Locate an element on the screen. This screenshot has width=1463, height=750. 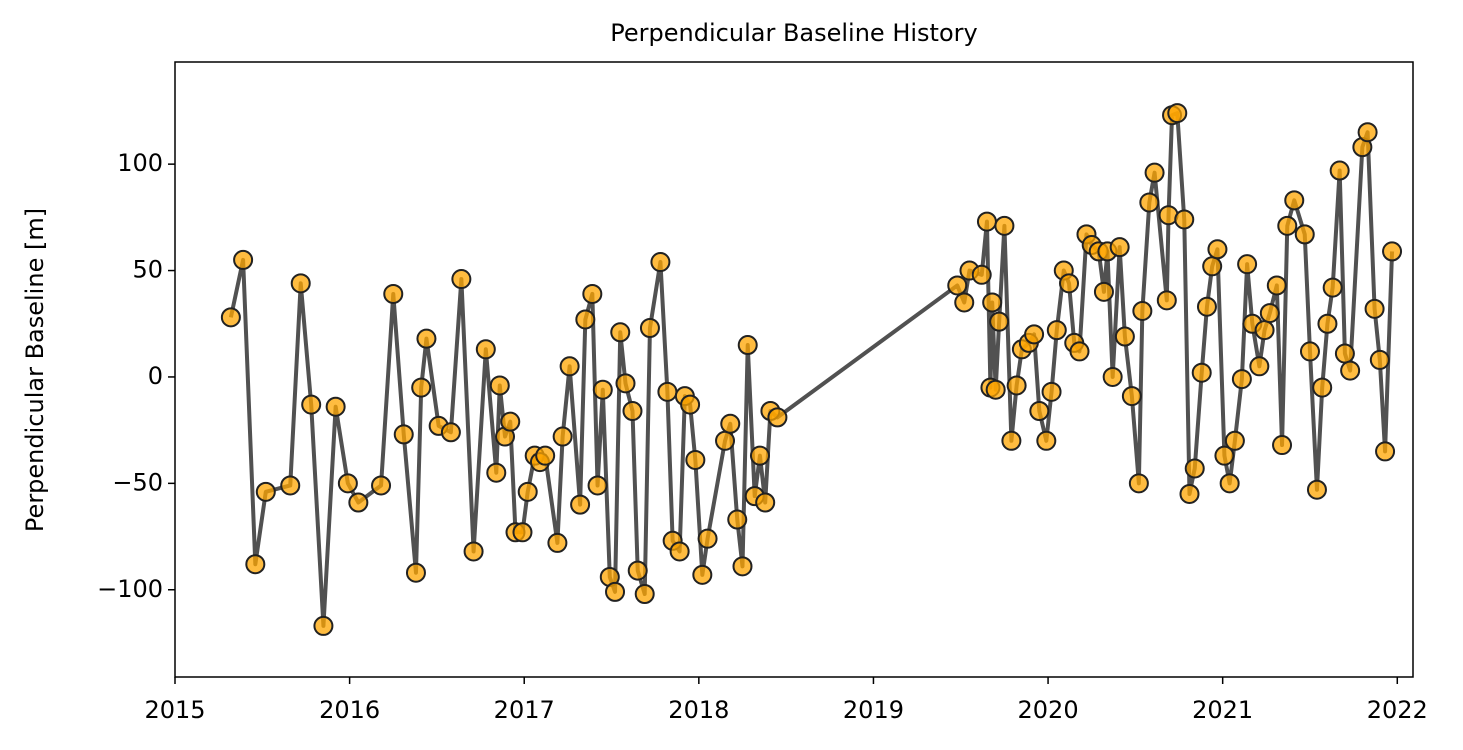
x-tick-label: 2022 is located at coordinates (1397, 710).